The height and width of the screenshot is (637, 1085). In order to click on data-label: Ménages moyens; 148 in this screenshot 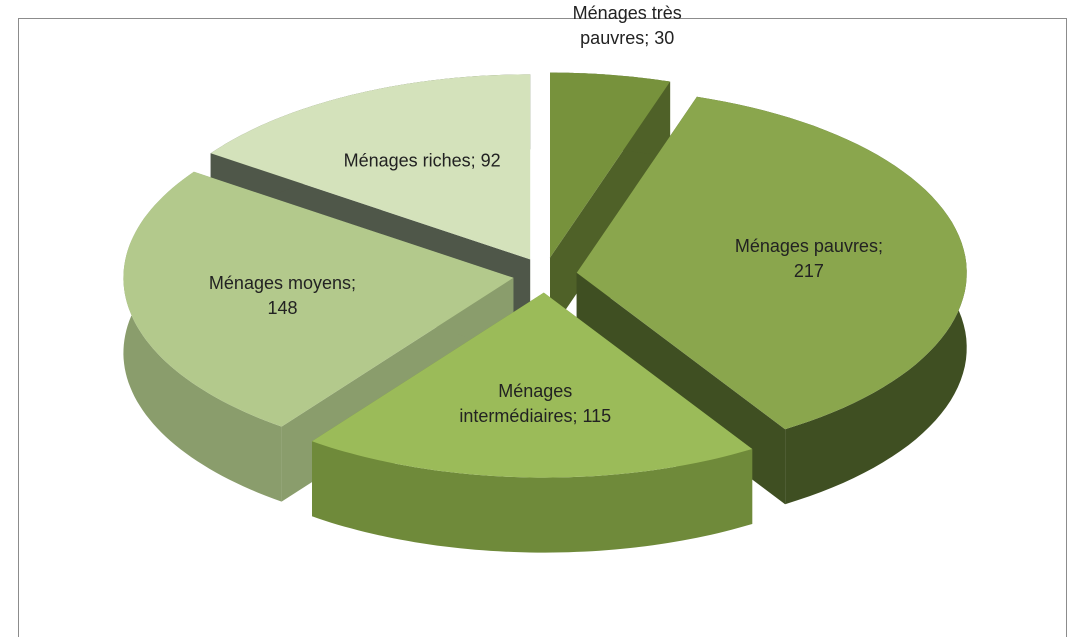, I will do `click(282, 295)`.